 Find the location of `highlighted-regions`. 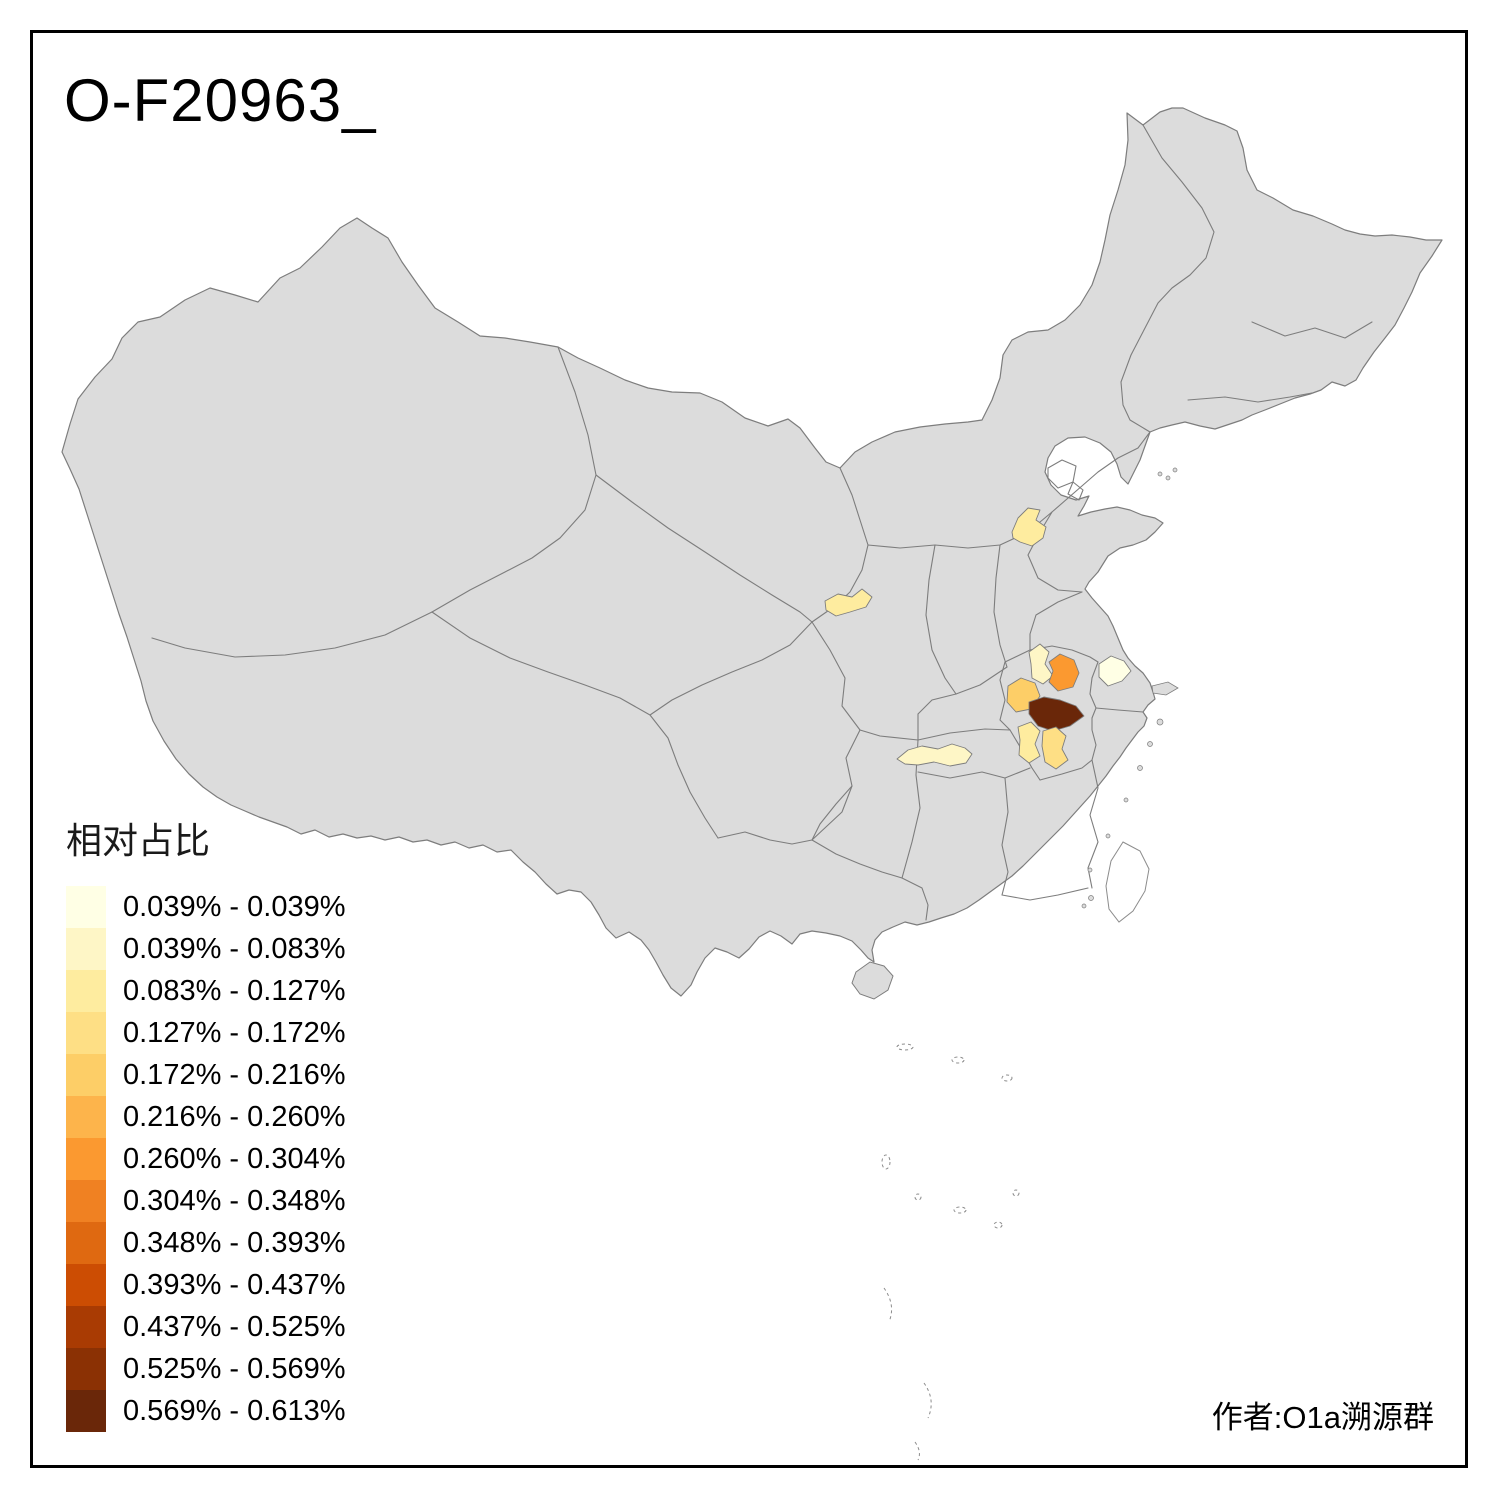

highlighted-regions is located at coordinates (978, 638).